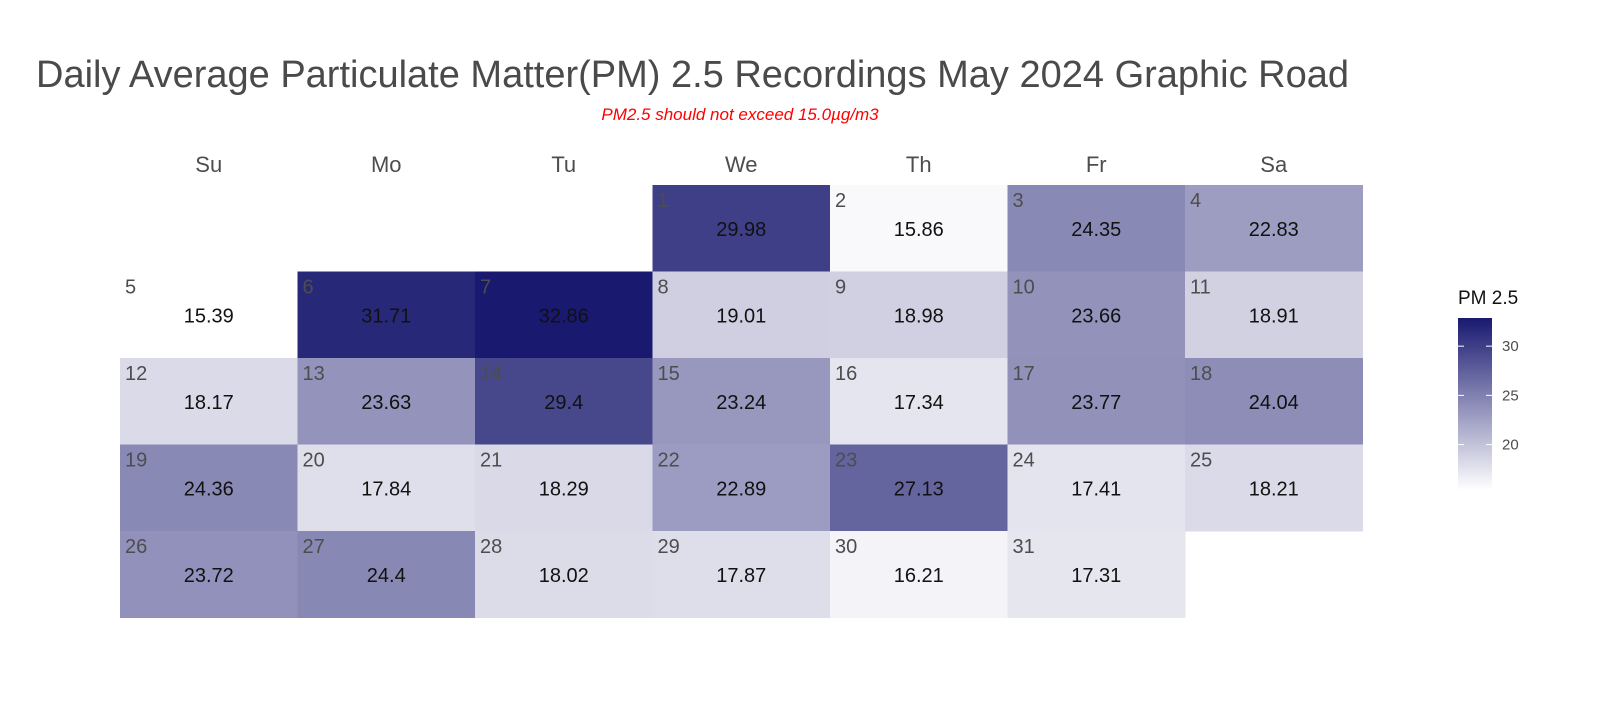  I want to click on day-value-label: 17.41, so click(1096, 490).